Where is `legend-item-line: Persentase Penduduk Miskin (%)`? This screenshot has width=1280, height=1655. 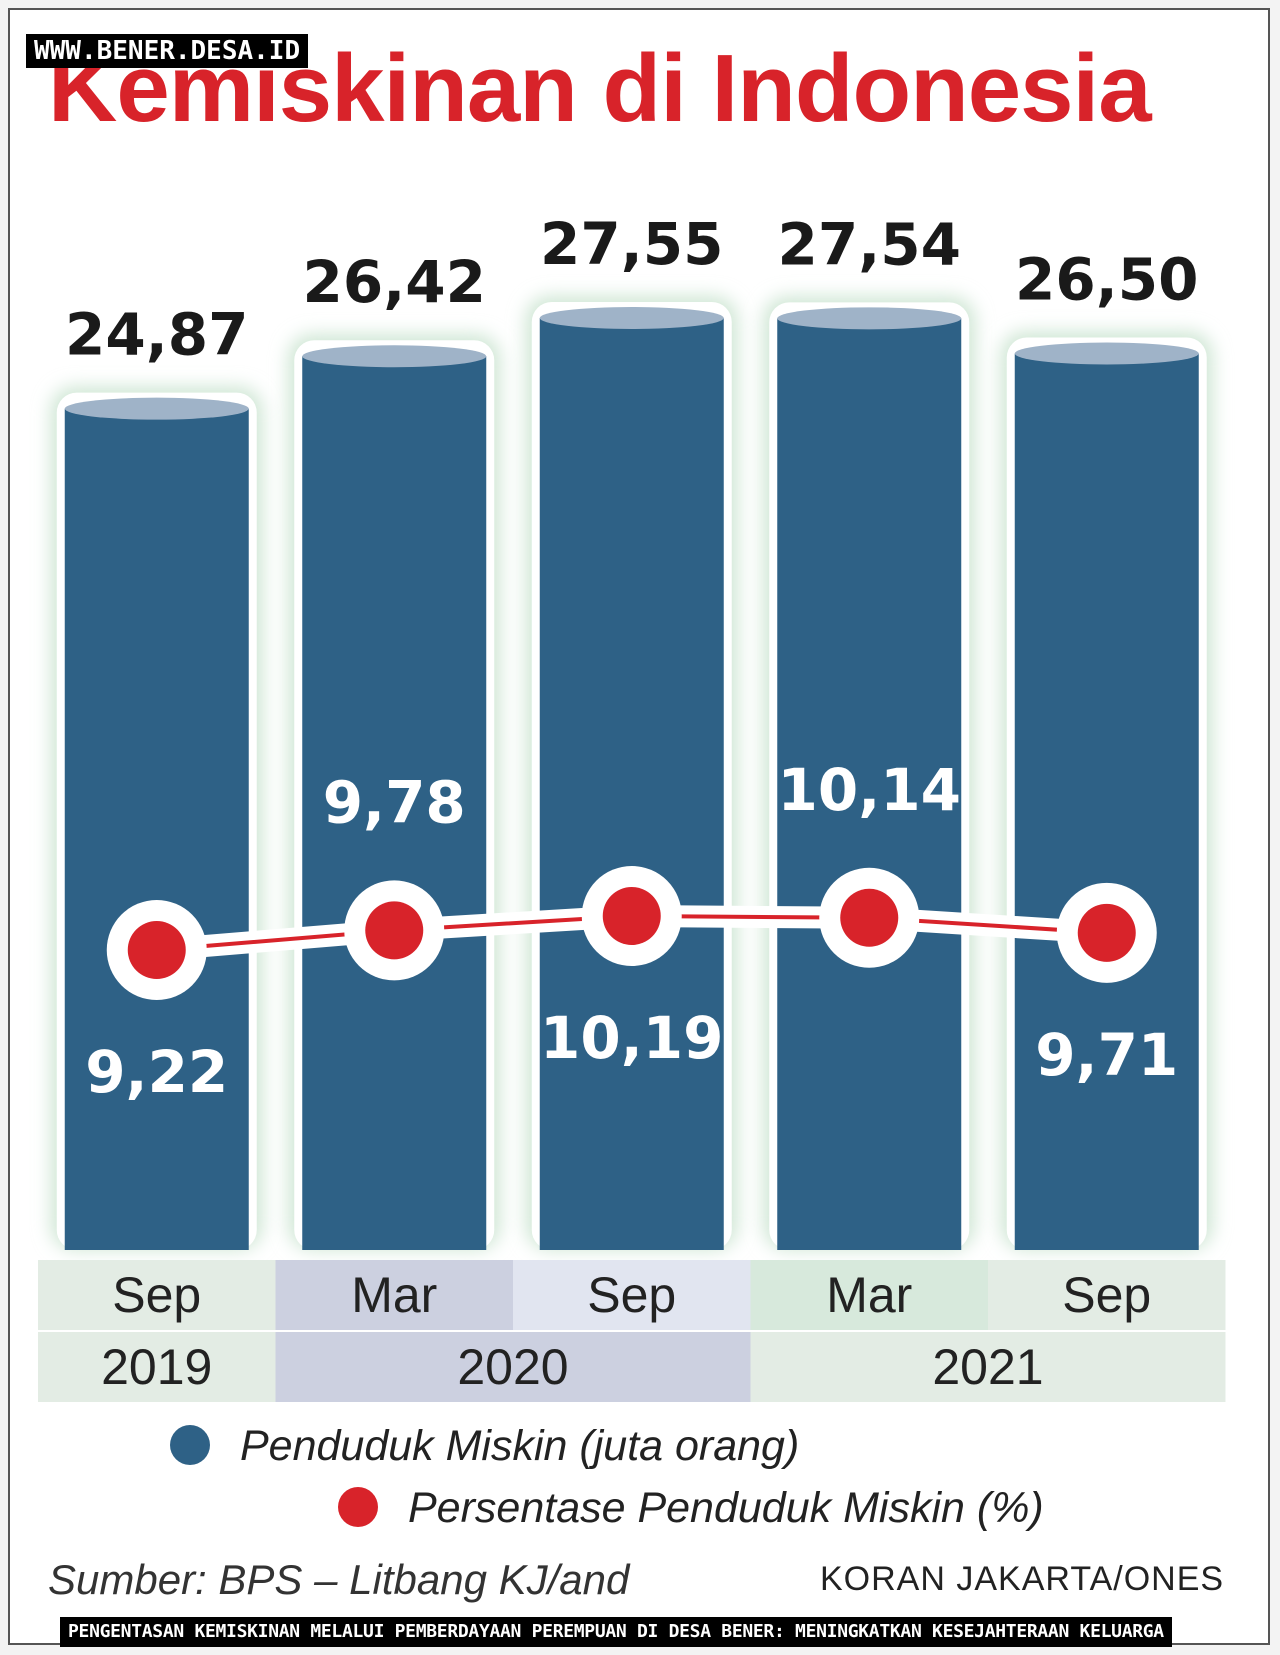 legend-item-line: Persentase Penduduk Miskin (%) is located at coordinates (691, 1508).